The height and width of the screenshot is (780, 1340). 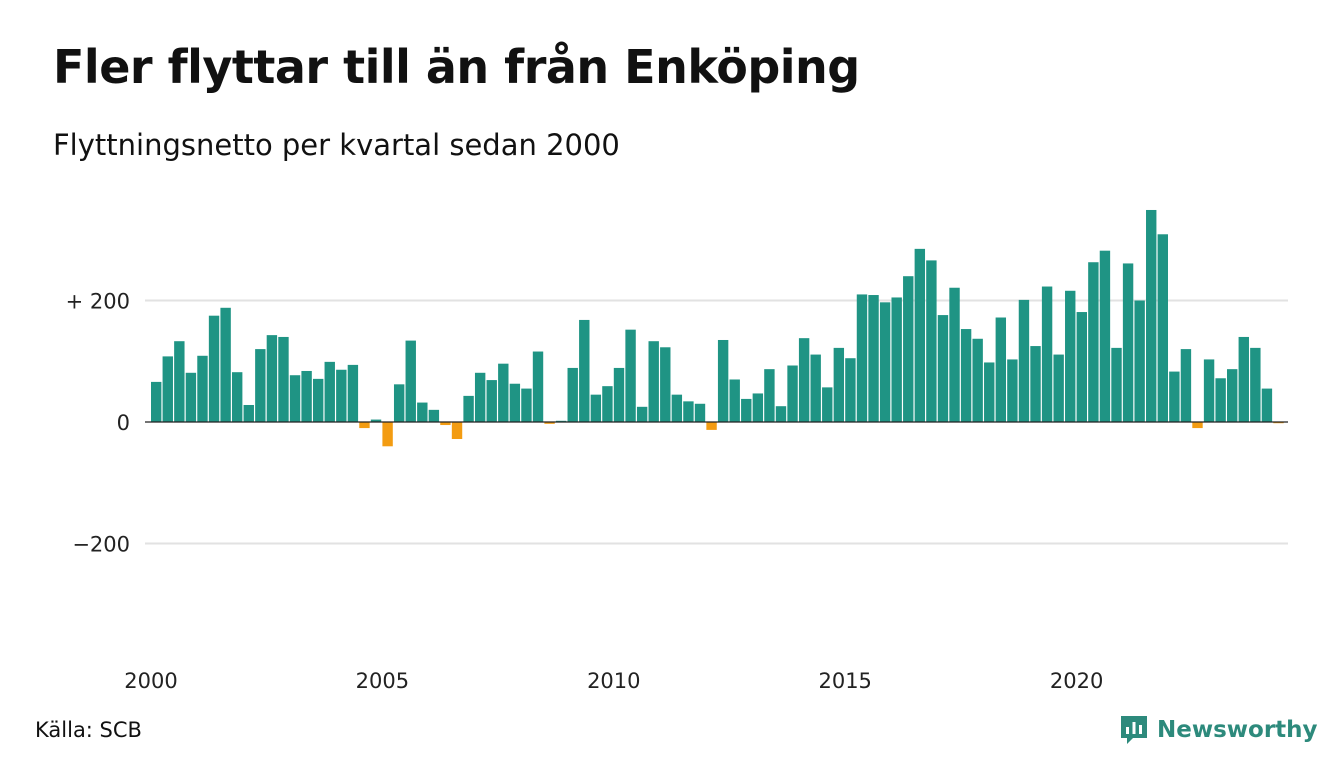 What do you see at coordinates (336, 145) in the screenshot?
I see `chart-subtitle: Flyttningsnetto per kvartal sedan 2000` at bounding box center [336, 145].